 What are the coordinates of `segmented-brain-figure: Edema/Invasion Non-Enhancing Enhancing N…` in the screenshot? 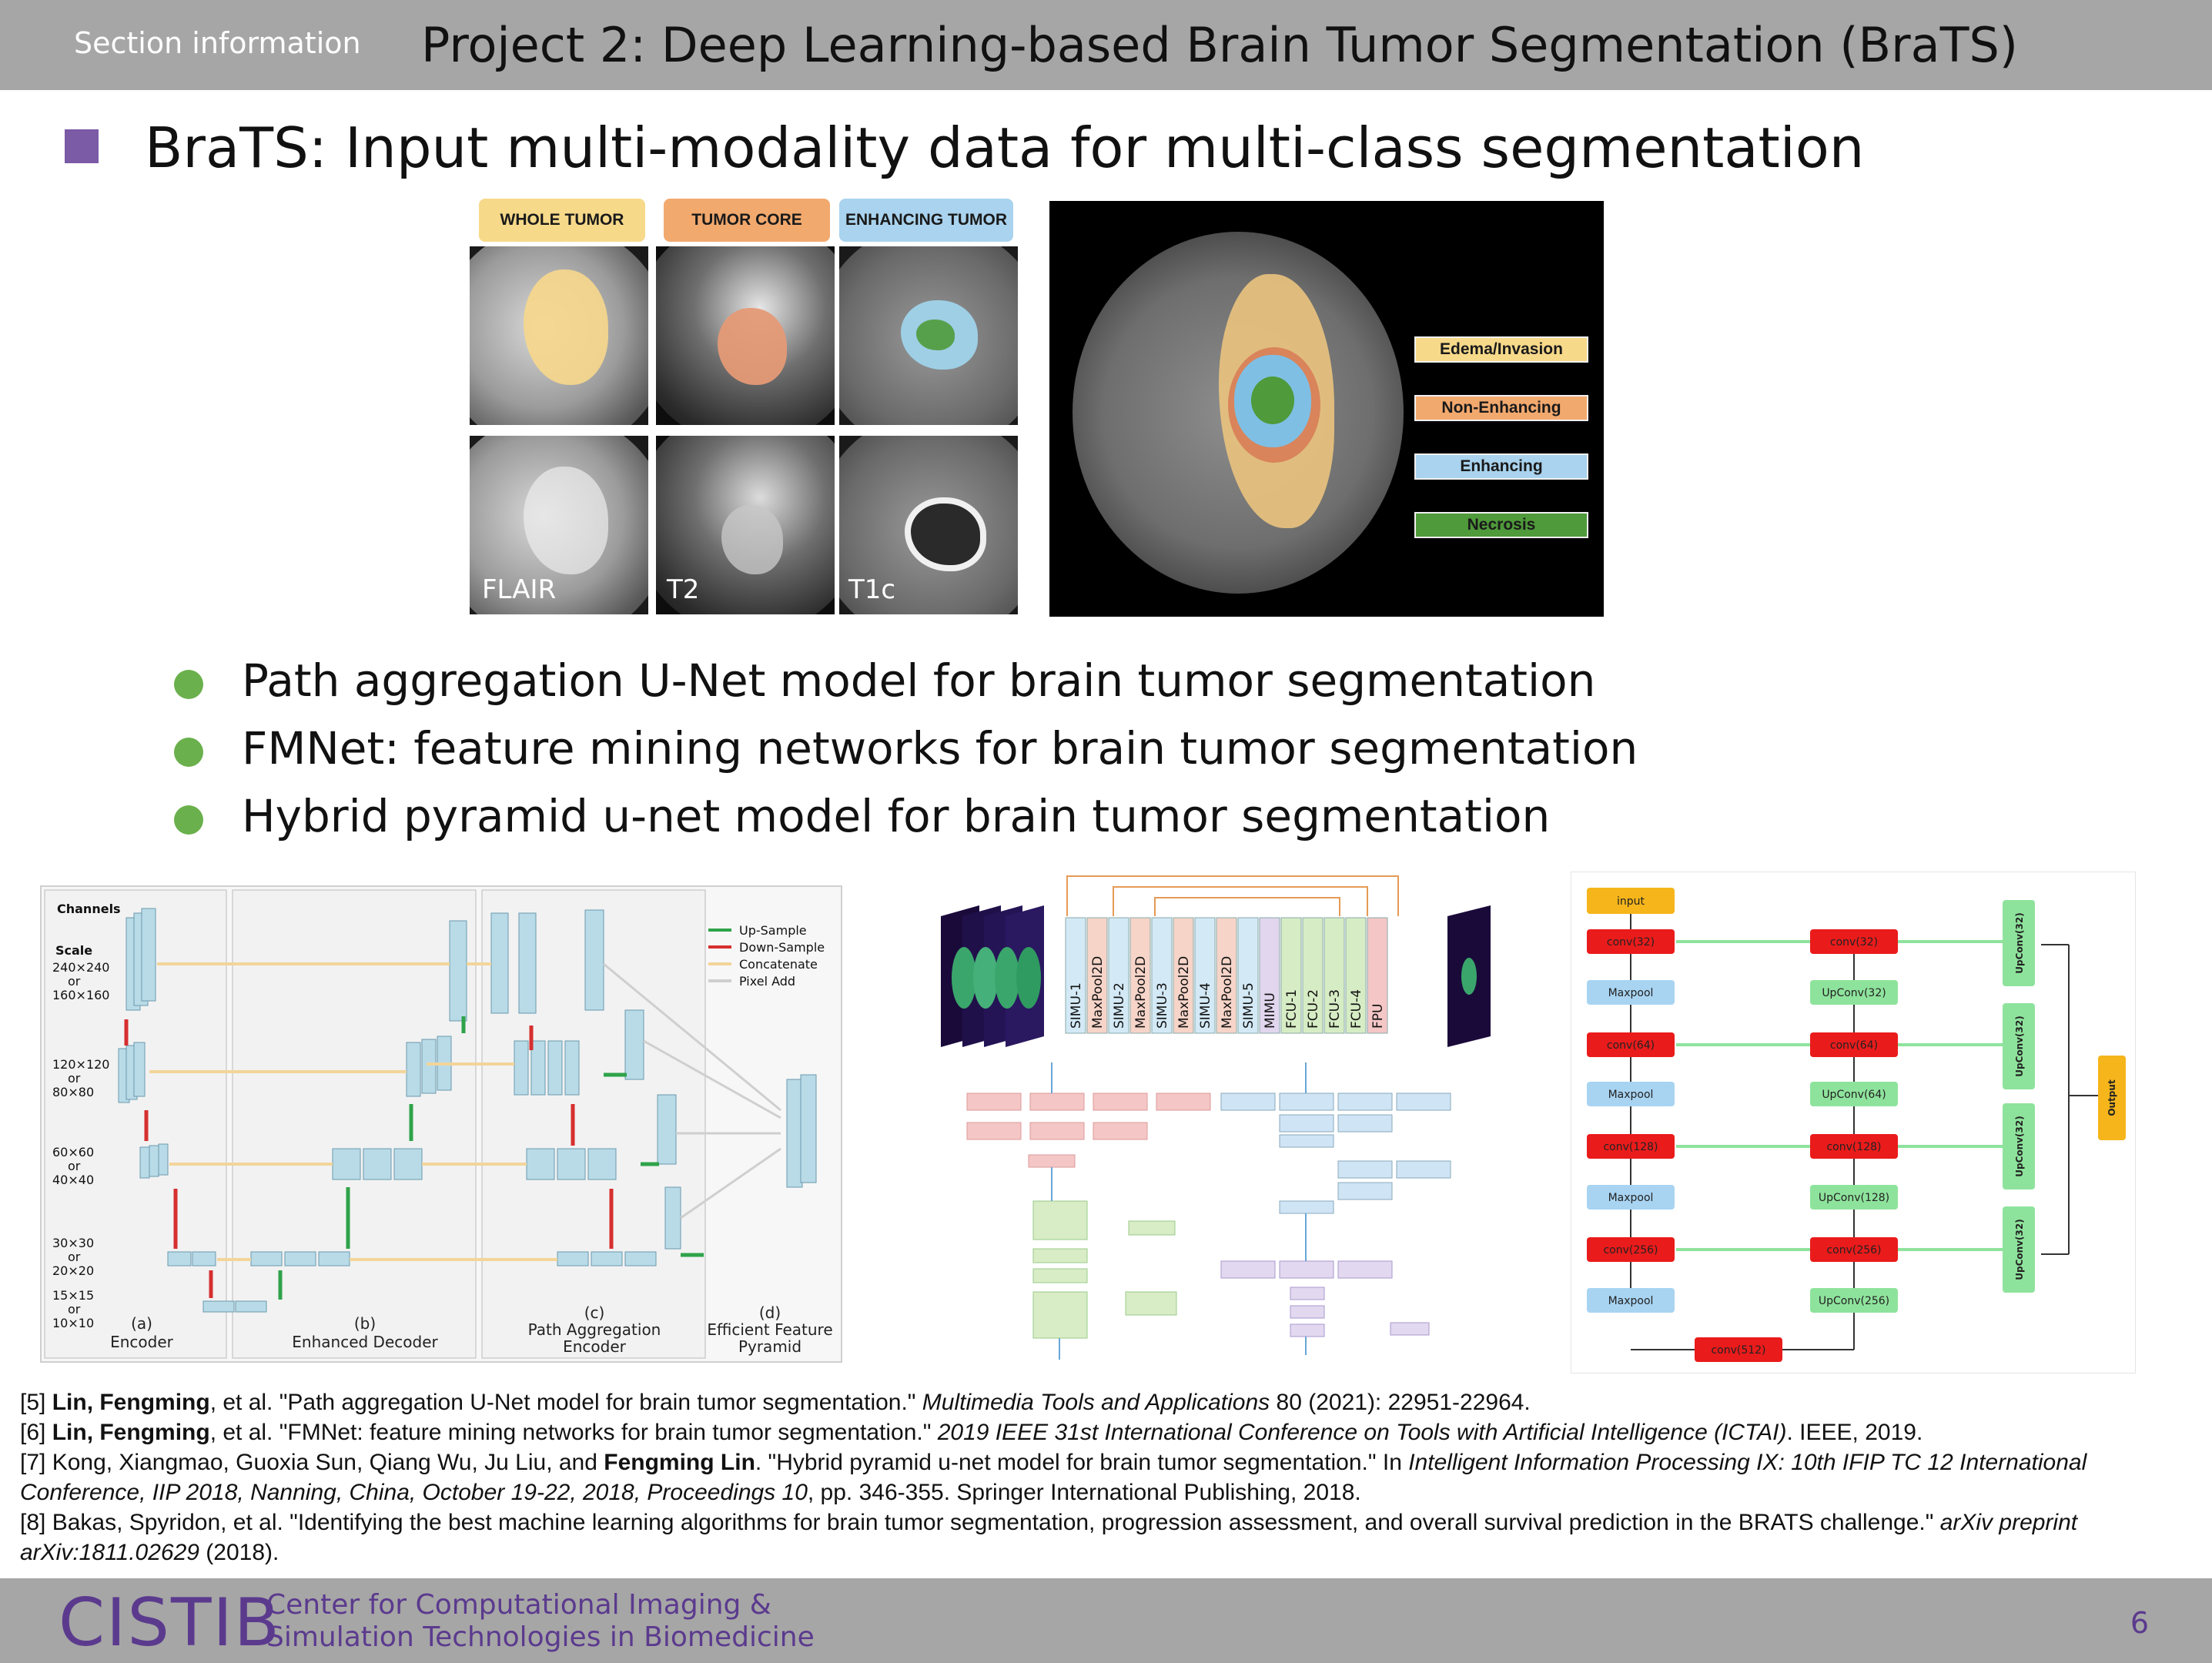 It's located at (1326, 409).